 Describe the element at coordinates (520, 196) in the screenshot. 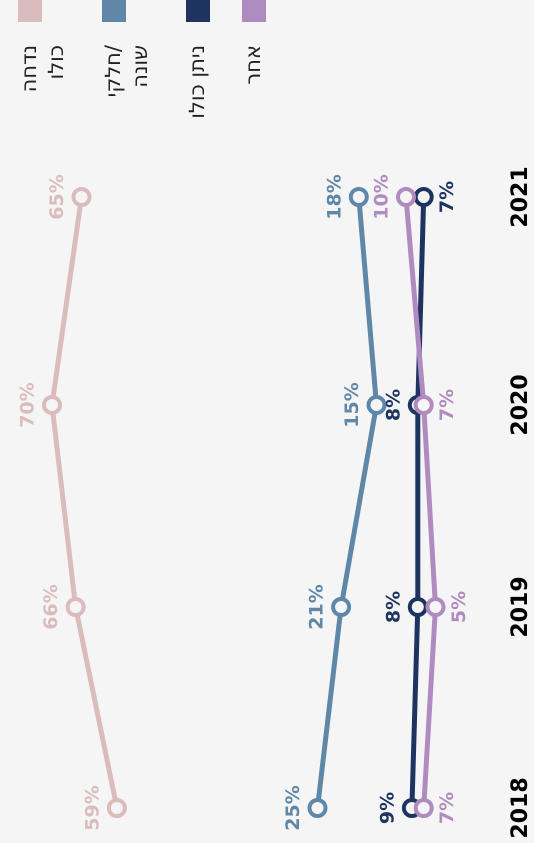

I see `x-tick-label: 2021` at that location.